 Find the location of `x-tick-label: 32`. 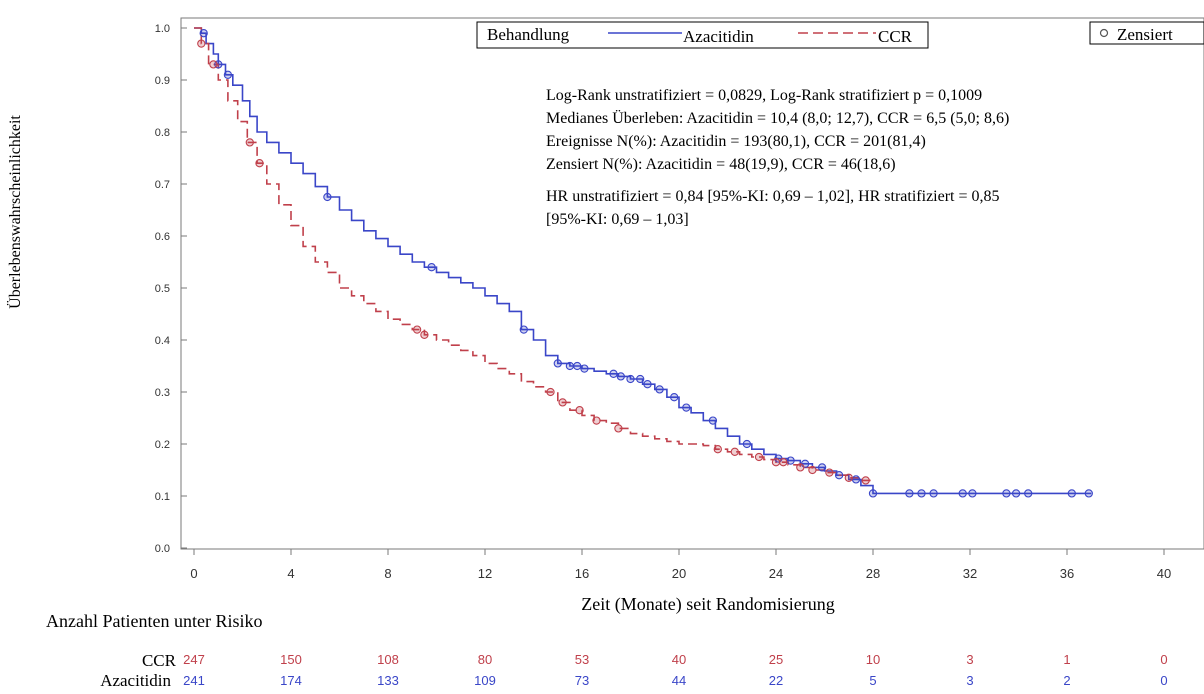

x-tick-label: 32 is located at coordinates (970, 573).